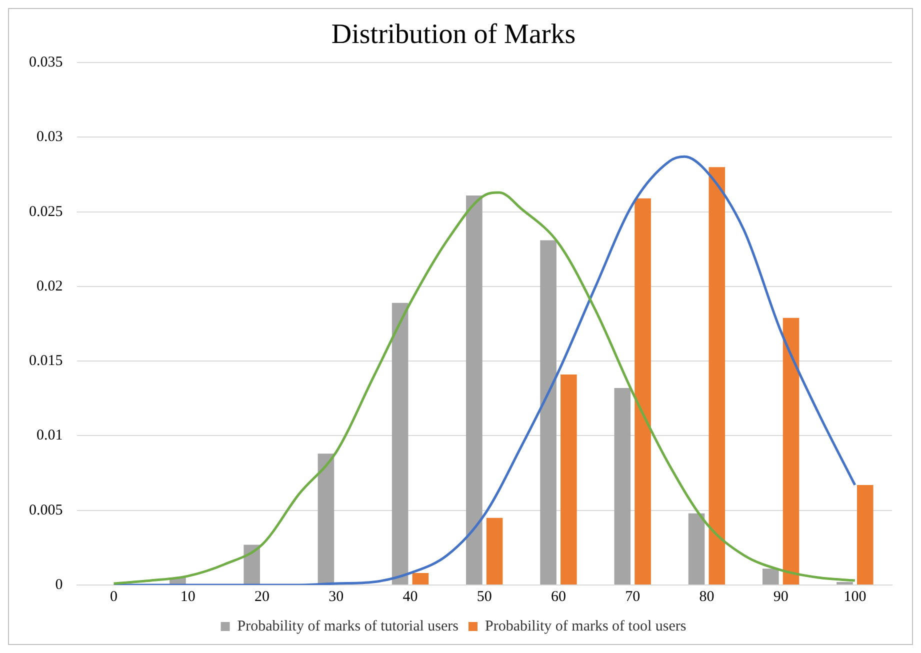 This screenshot has width=921, height=653. Describe the element at coordinates (46, 510) in the screenshot. I see `y-tick-label: 0.005` at that location.